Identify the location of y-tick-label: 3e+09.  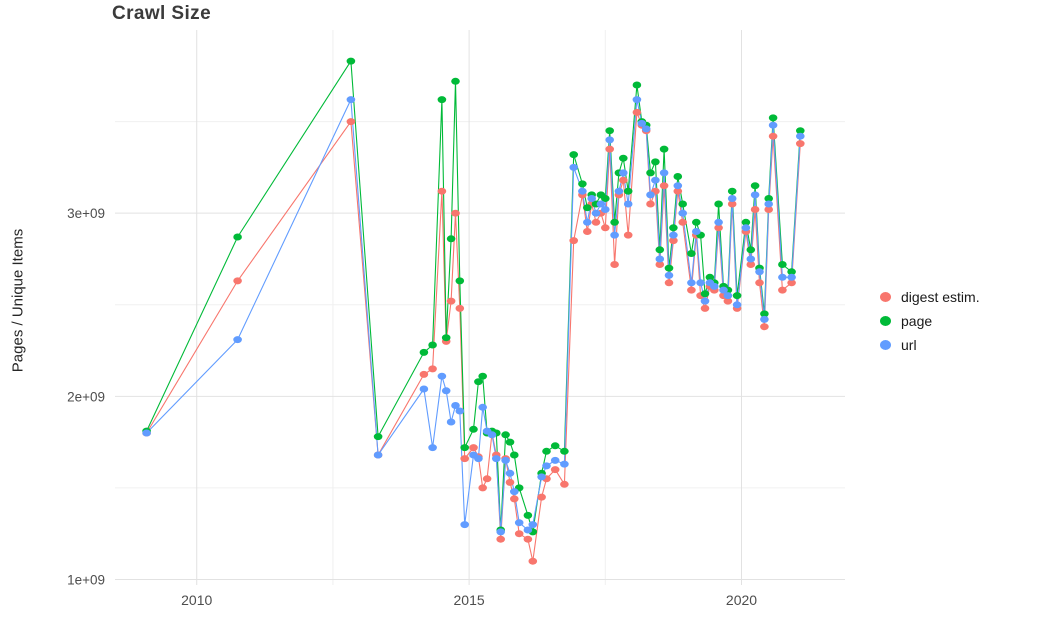
(86, 213).